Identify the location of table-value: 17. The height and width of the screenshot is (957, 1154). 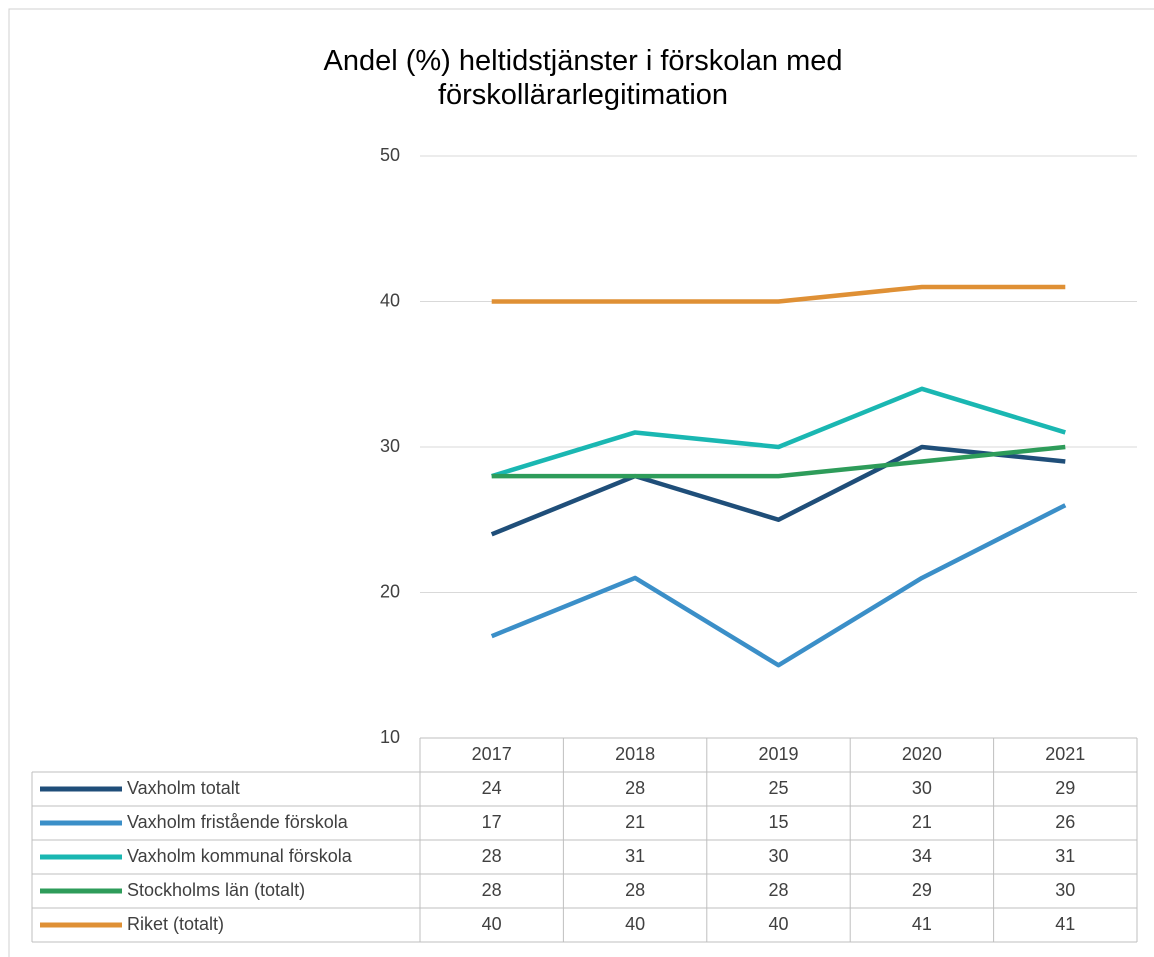
(492, 822).